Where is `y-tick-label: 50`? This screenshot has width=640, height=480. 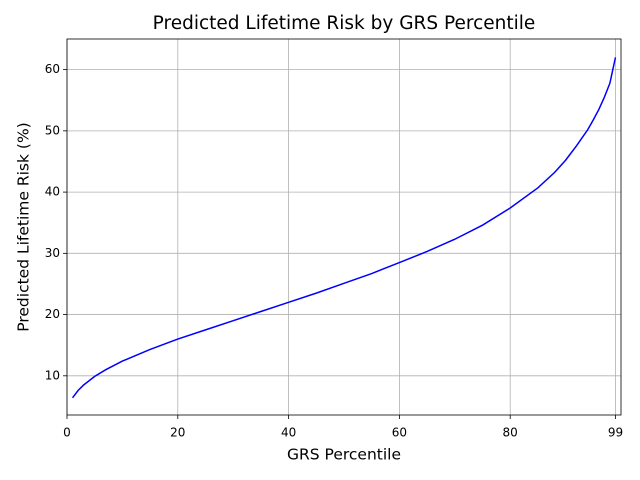 y-tick-label: 50 is located at coordinates (52, 130).